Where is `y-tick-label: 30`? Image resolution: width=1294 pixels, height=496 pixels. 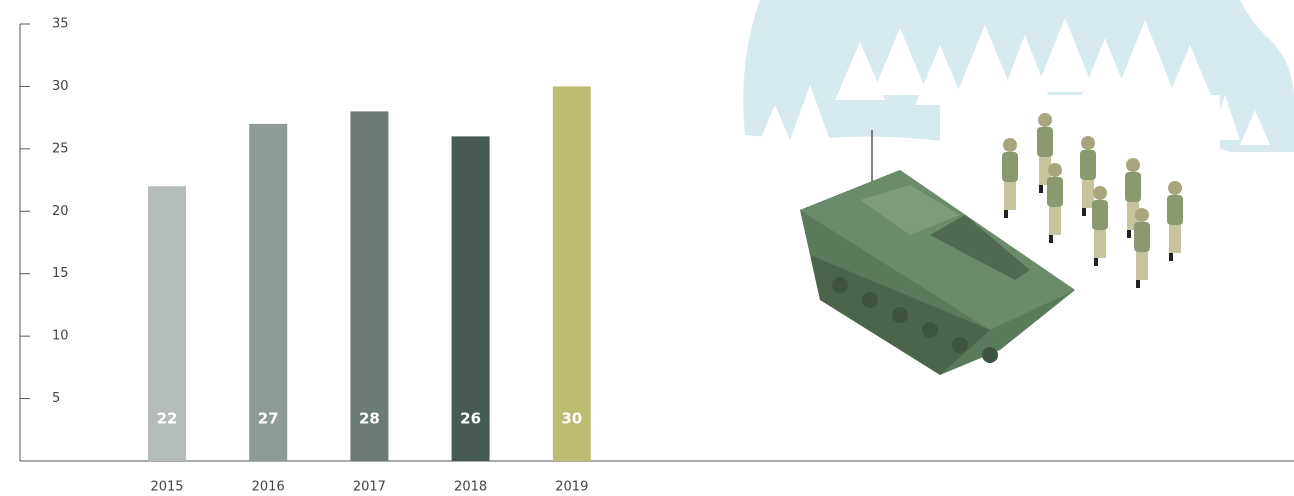
y-tick-label: 30 is located at coordinates (60, 86).